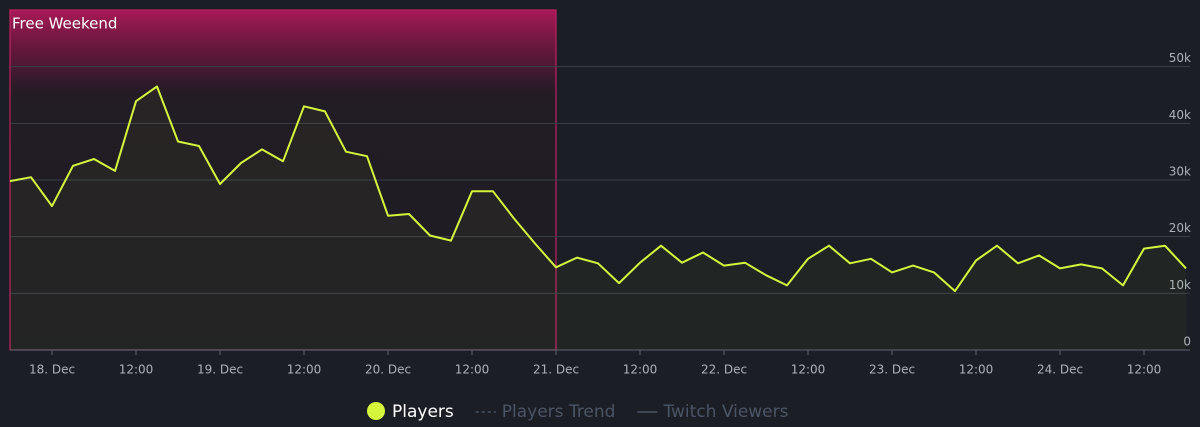 Image resolution: width=1200 pixels, height=427 pixels. Describe the element at coordinates (220, 370) in the screenshot. I see `x-tick-label: 19. Dec` at that location.